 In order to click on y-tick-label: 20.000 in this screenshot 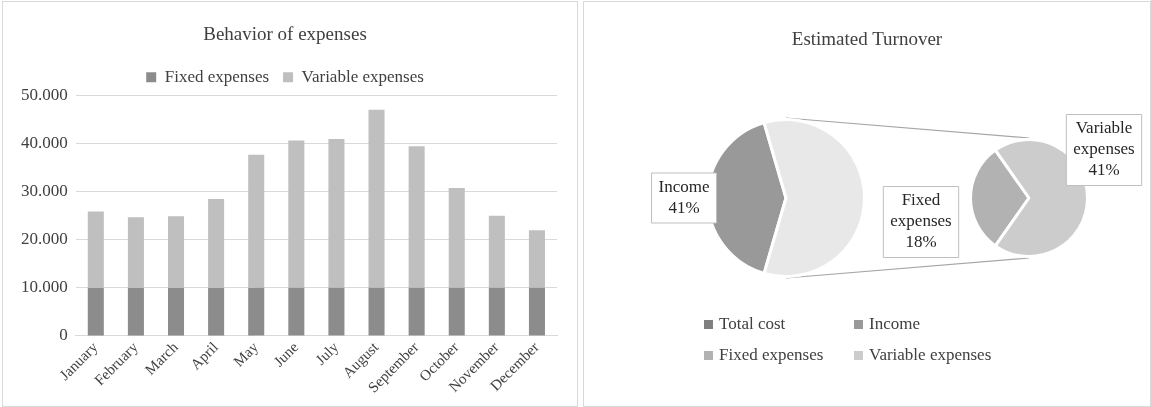, I will do `click(44, 239)`.